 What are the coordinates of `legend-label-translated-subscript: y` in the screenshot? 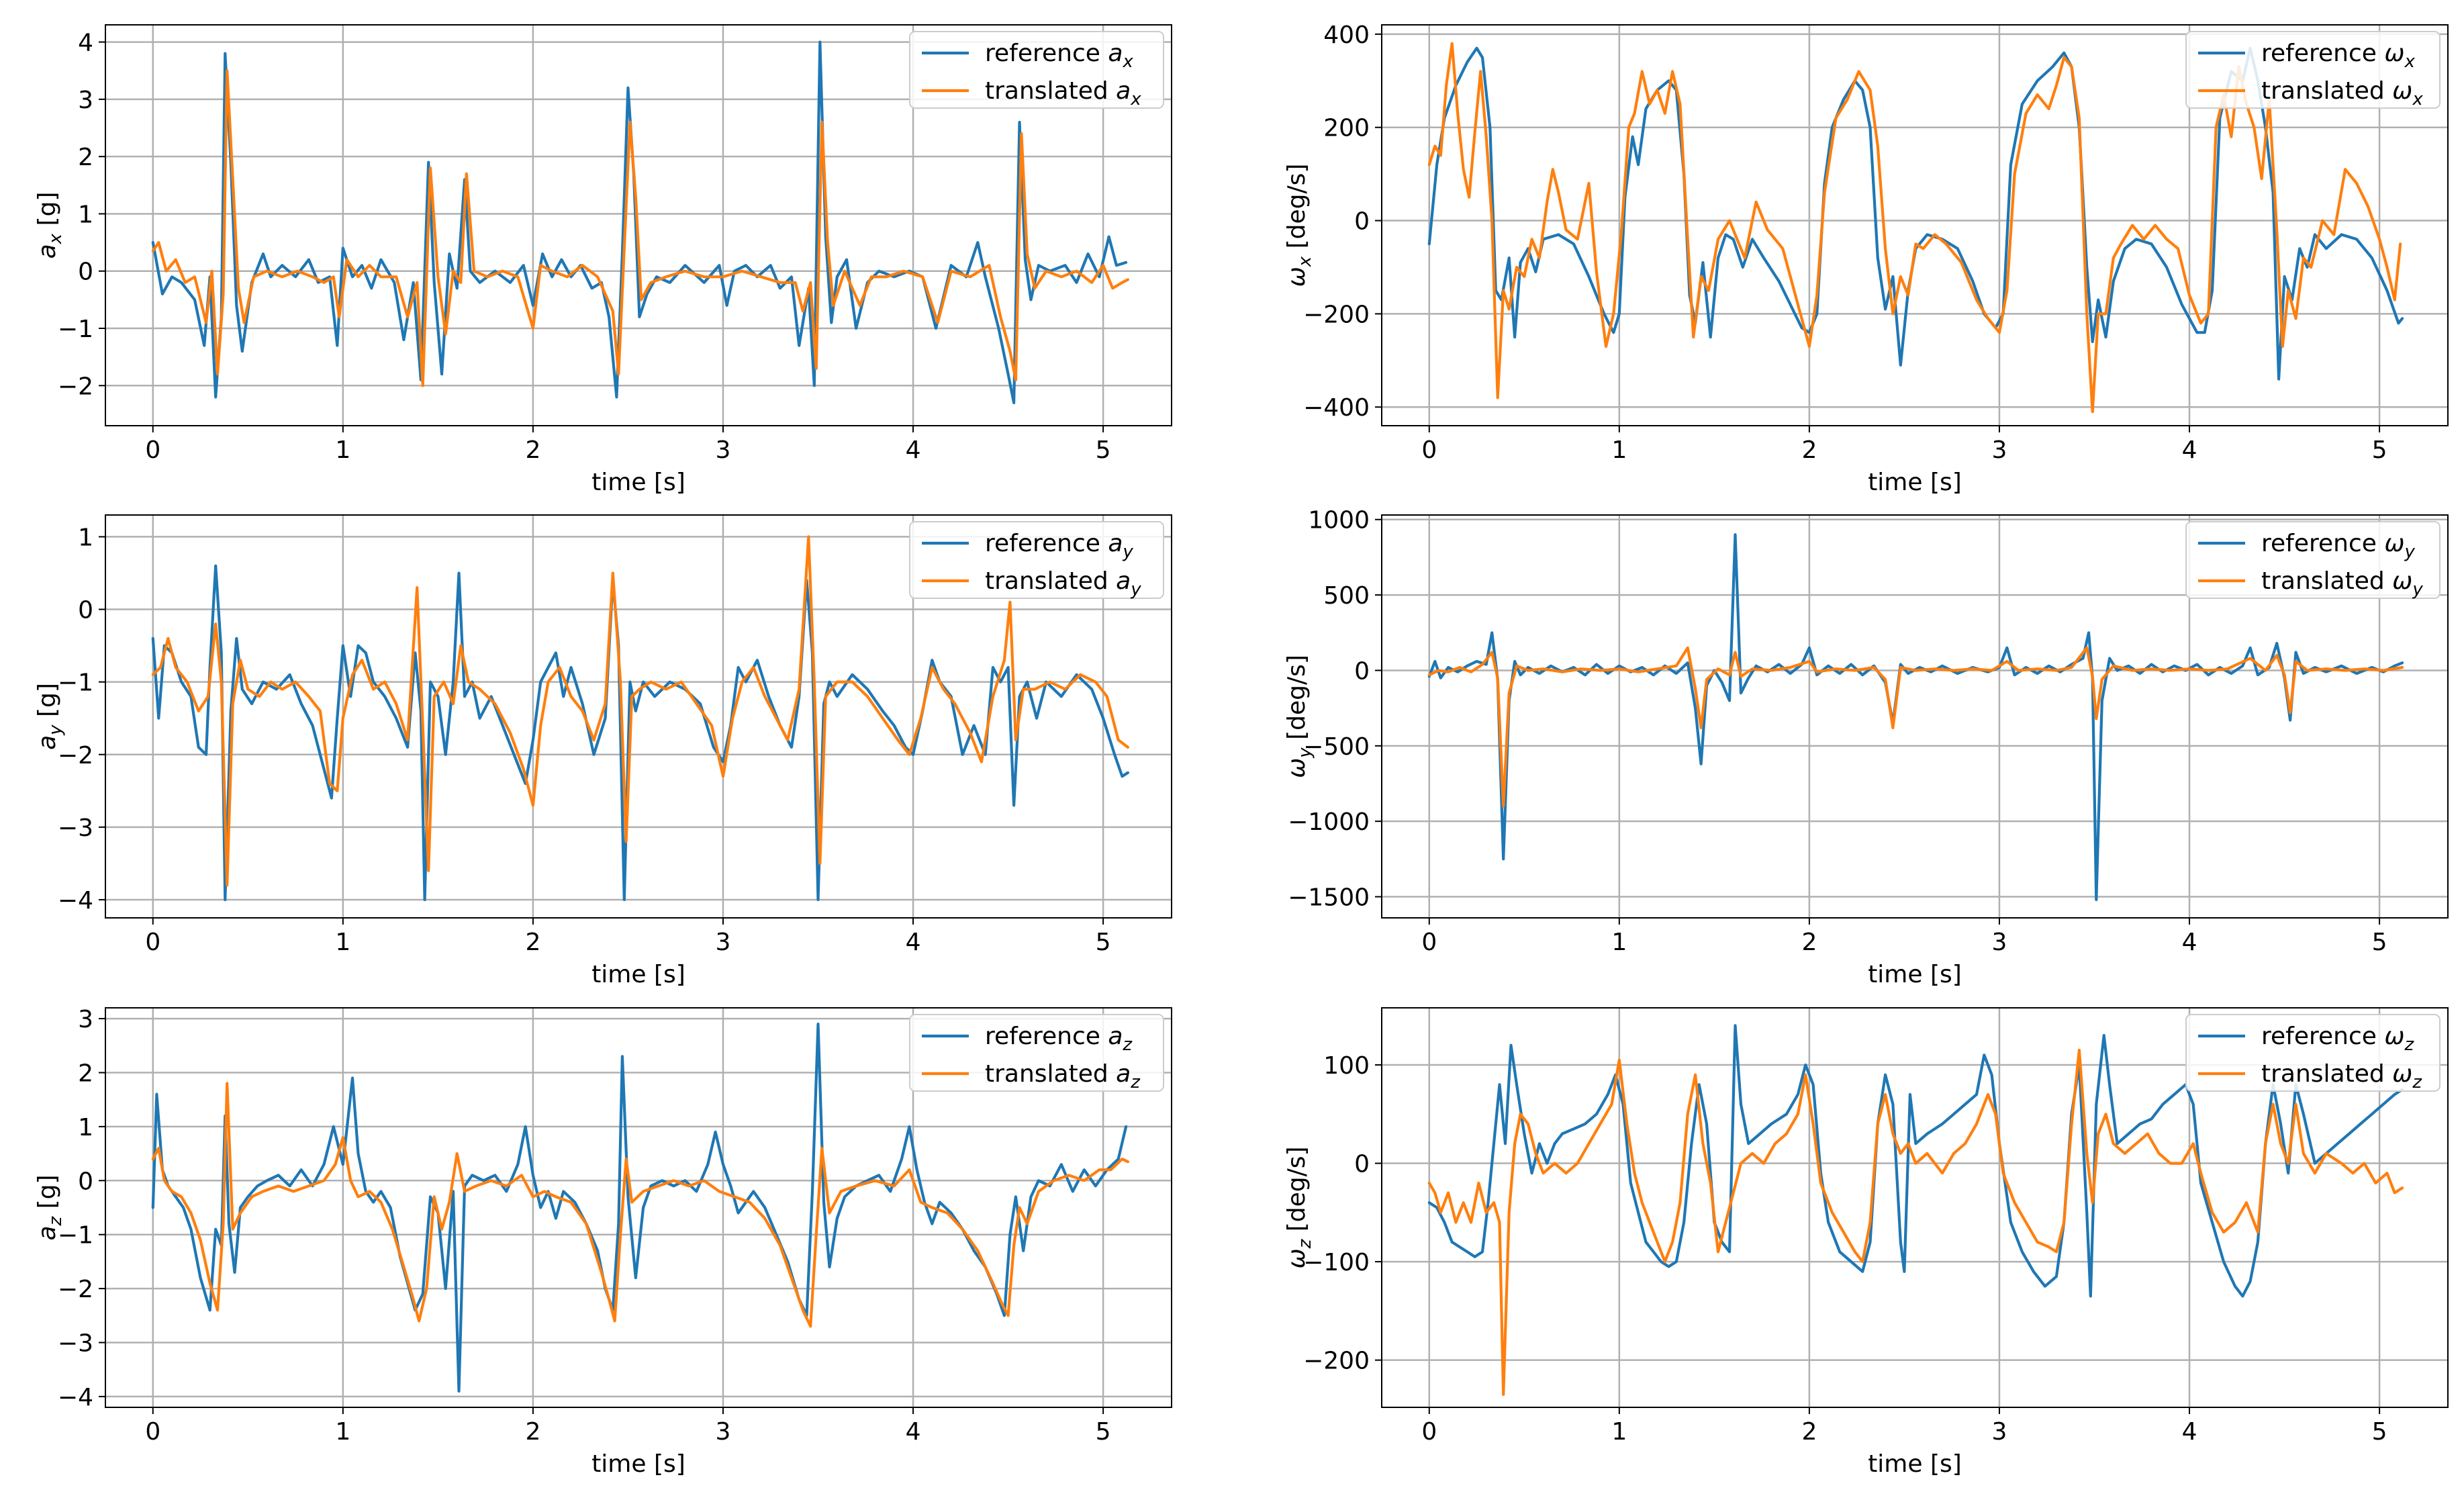 It's located at (1135, 589).